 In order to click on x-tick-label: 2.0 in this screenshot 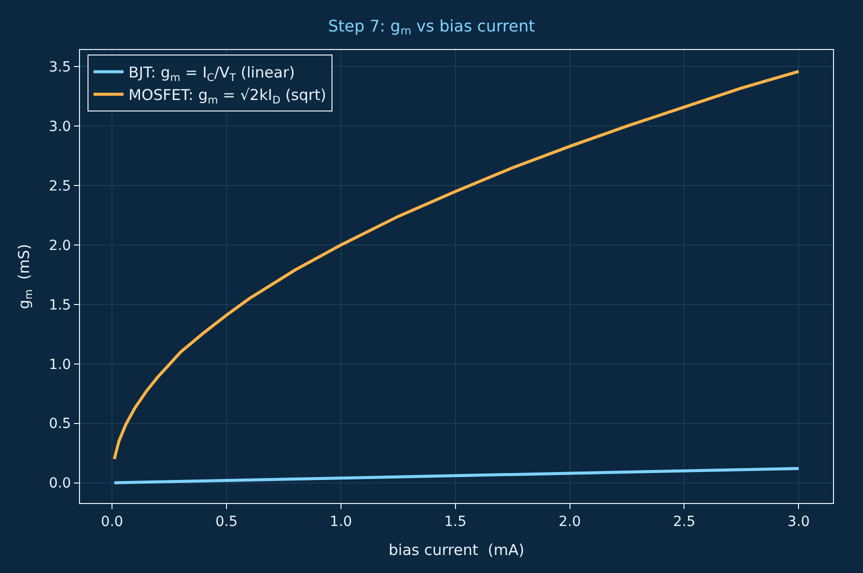, I will do `click(569, 522)`.